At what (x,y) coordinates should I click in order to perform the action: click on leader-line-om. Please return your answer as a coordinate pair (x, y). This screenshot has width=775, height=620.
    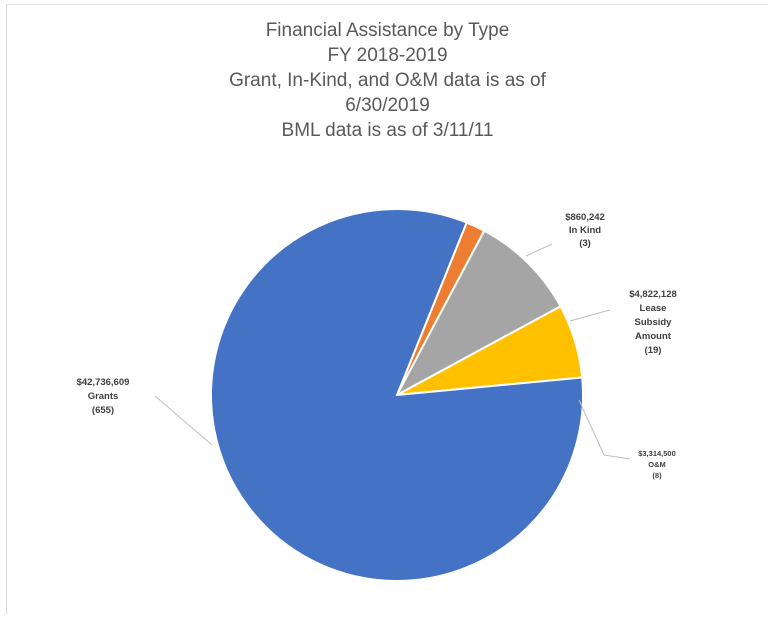
    Looking at the image, I should click on (604, 429).